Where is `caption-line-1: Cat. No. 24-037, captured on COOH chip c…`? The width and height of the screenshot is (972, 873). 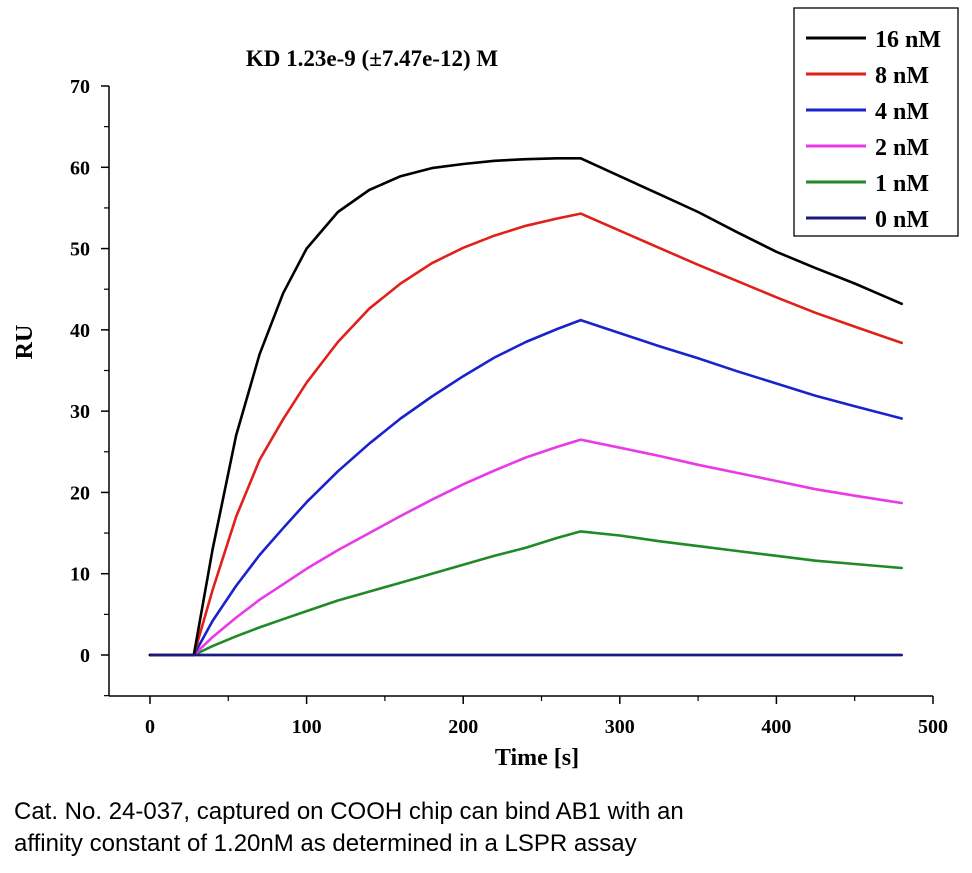 caption-line-1: Cat. No. 24-037, captured on COOH chip c… is located at coordinates (349, 811).